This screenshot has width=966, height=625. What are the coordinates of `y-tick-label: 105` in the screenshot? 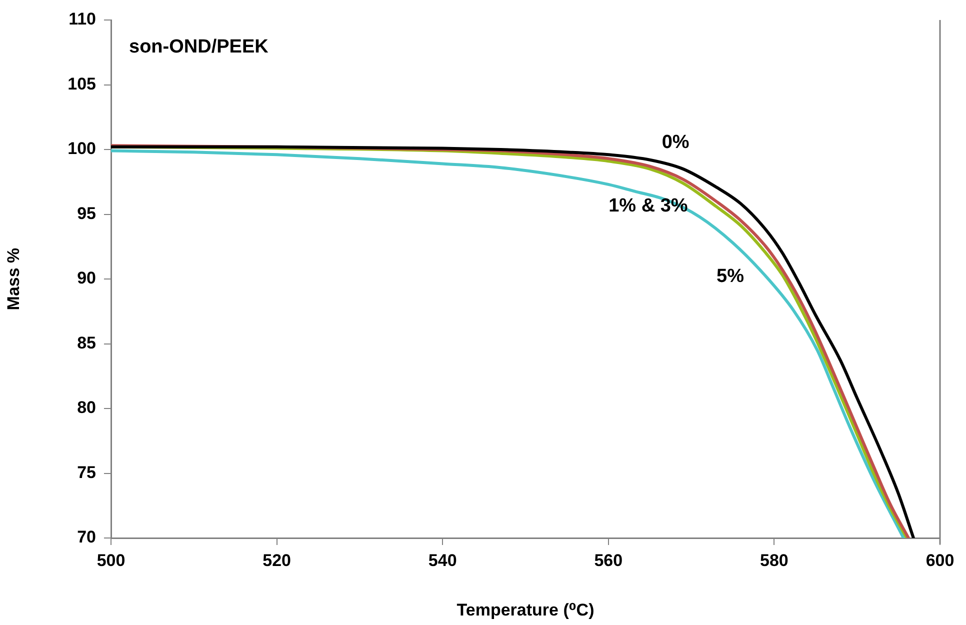 It's located at (82, 84).